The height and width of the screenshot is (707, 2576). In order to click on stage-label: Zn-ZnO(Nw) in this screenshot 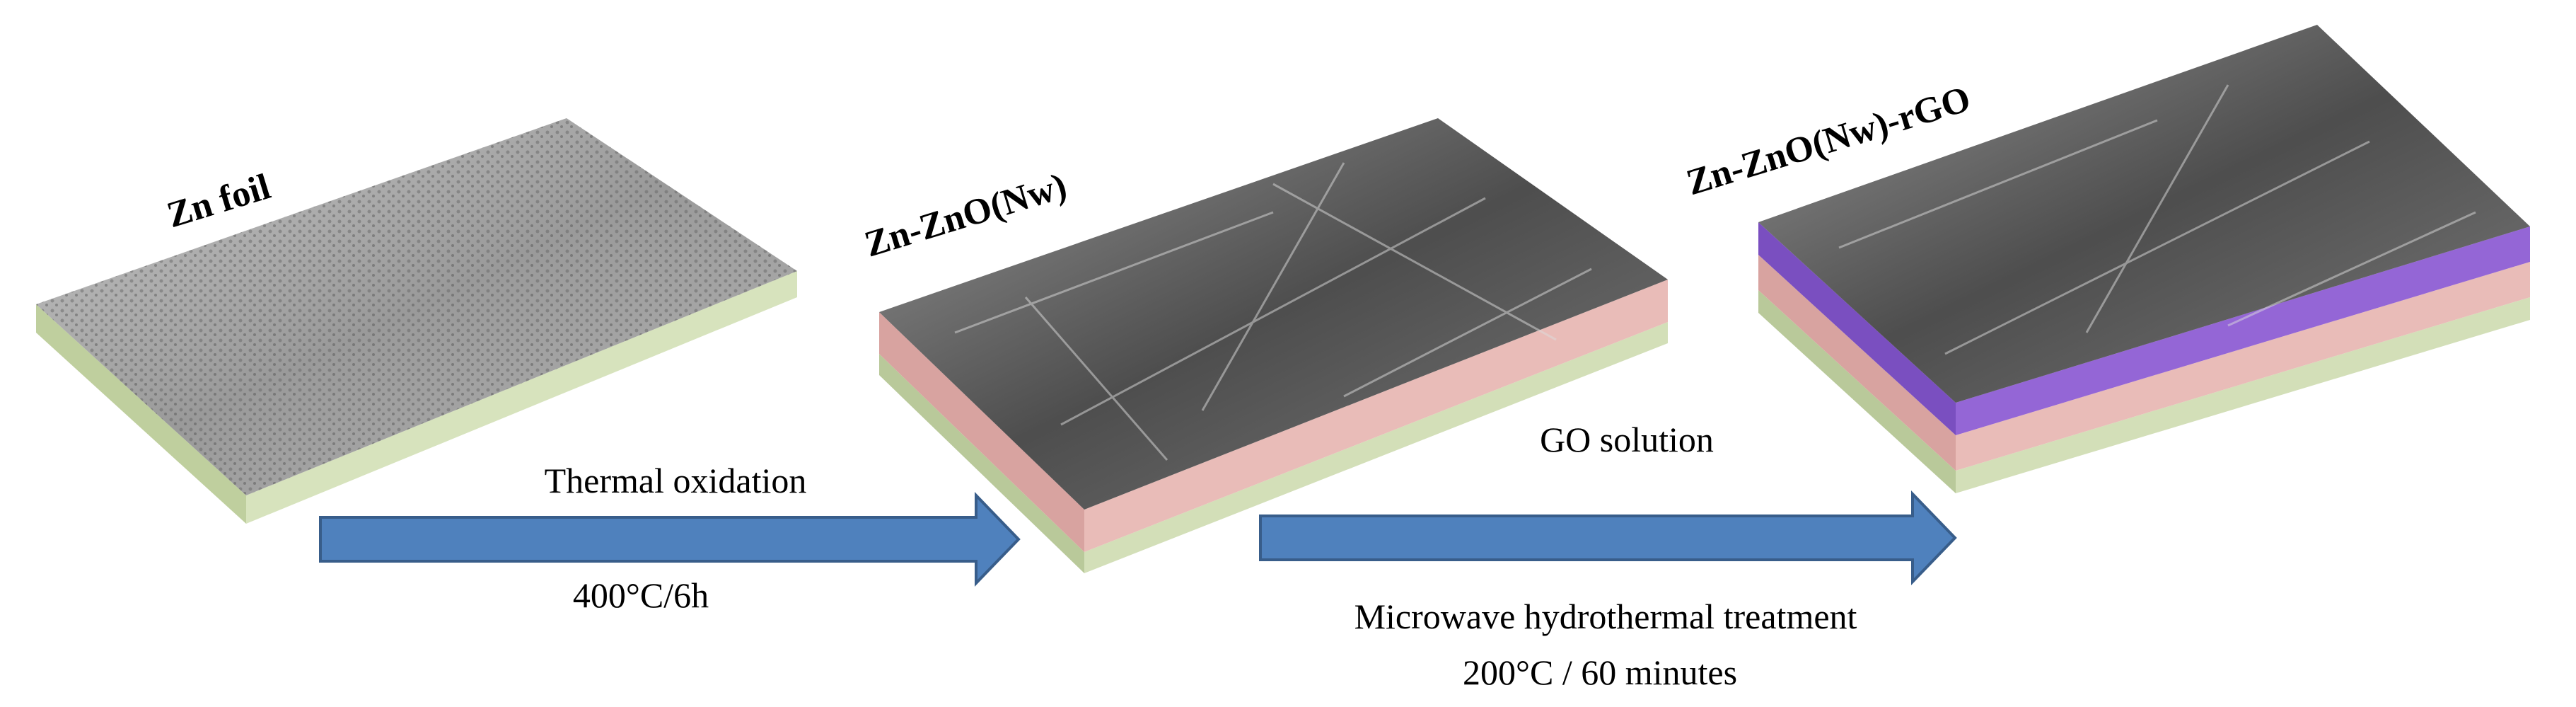, I will do `click(966, 216)`.